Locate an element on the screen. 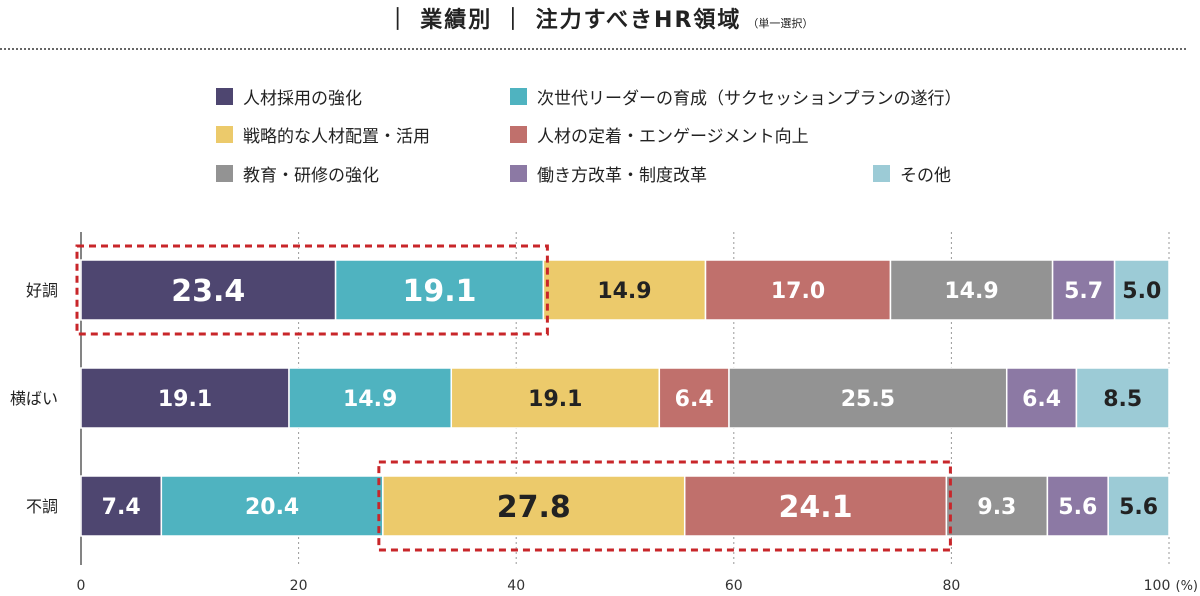  legend-label: 人材の定着・エンゲージメント向上 is located at coordinates (673, 137).